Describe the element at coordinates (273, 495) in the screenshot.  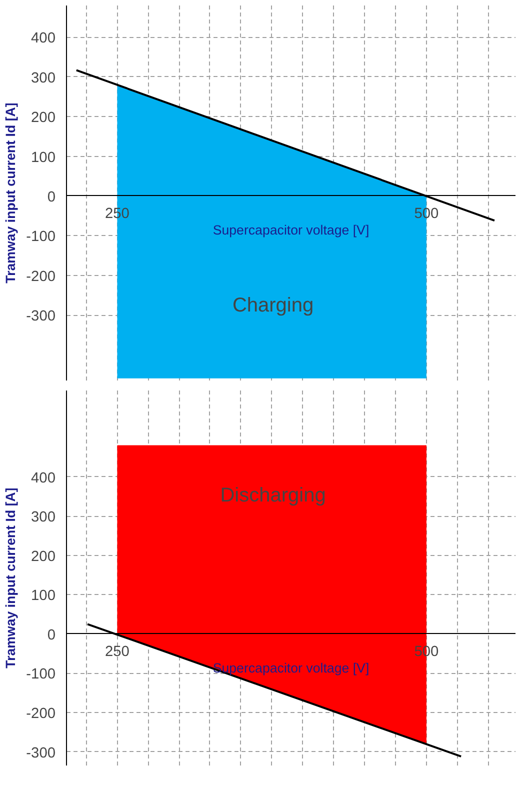
I see `annotation: Discharging` at that location.